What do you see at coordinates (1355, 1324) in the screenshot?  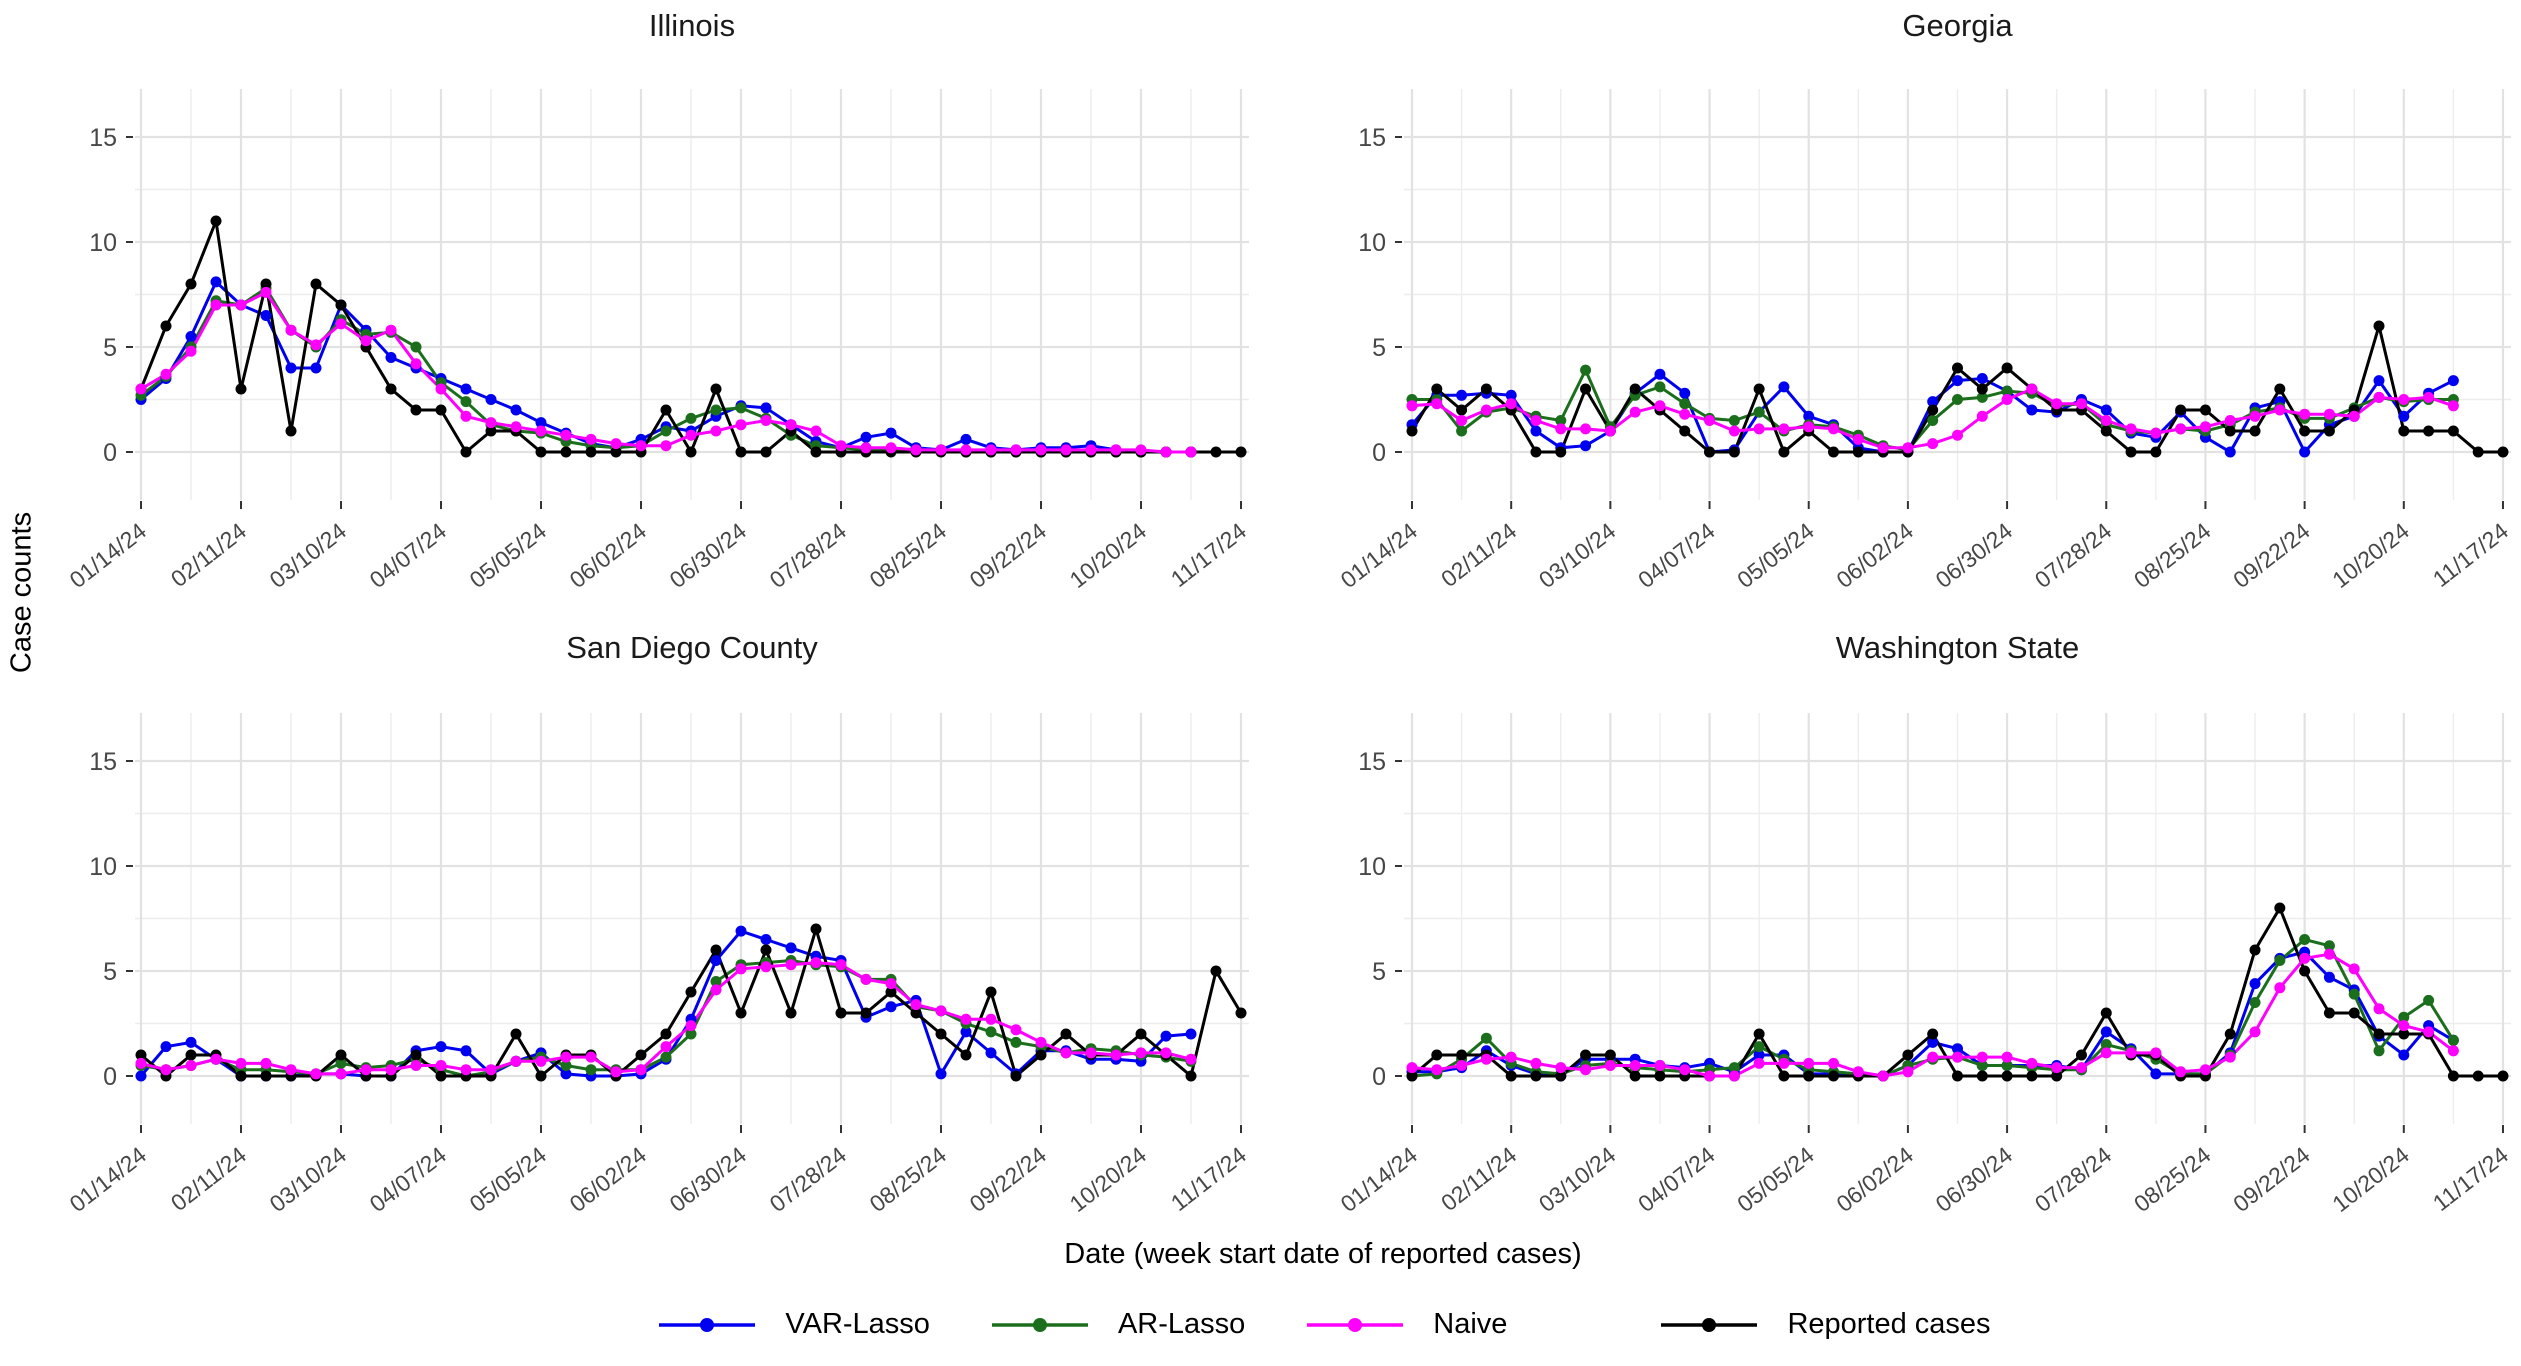 I see `naive-line-dot-icon` at bounding box center [1355, 1324].